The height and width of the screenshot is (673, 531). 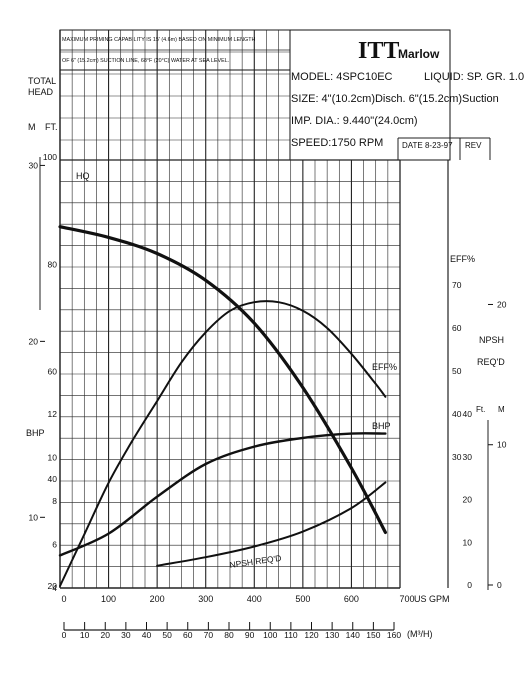 What do you see at coordinates (35, 433) in the screenshot?
I see `bhp-axis-label: BHP` at bounding box center [35, 433].